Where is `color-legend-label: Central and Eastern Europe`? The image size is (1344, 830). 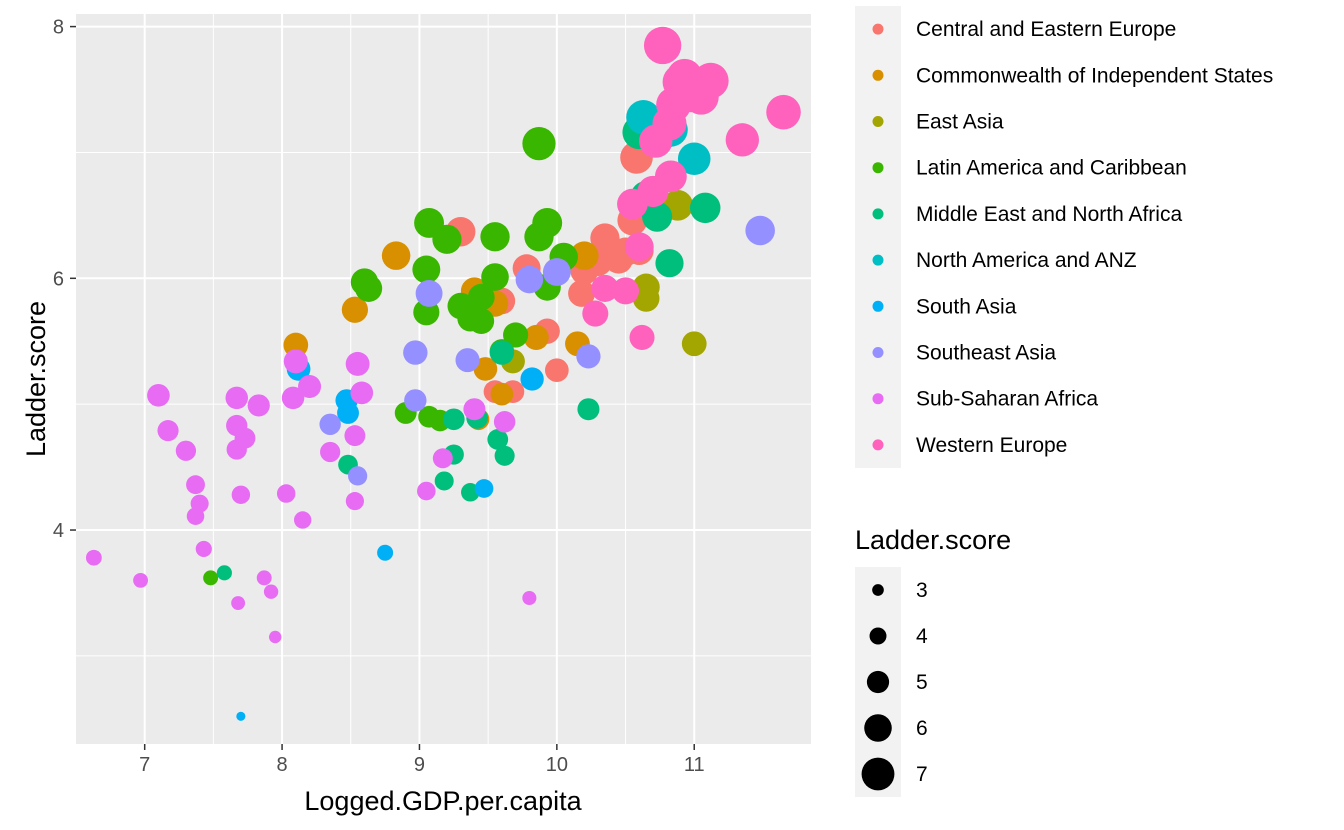 color-legend-label: Central and Eastern Europe is located at coordinates (1046, 29).